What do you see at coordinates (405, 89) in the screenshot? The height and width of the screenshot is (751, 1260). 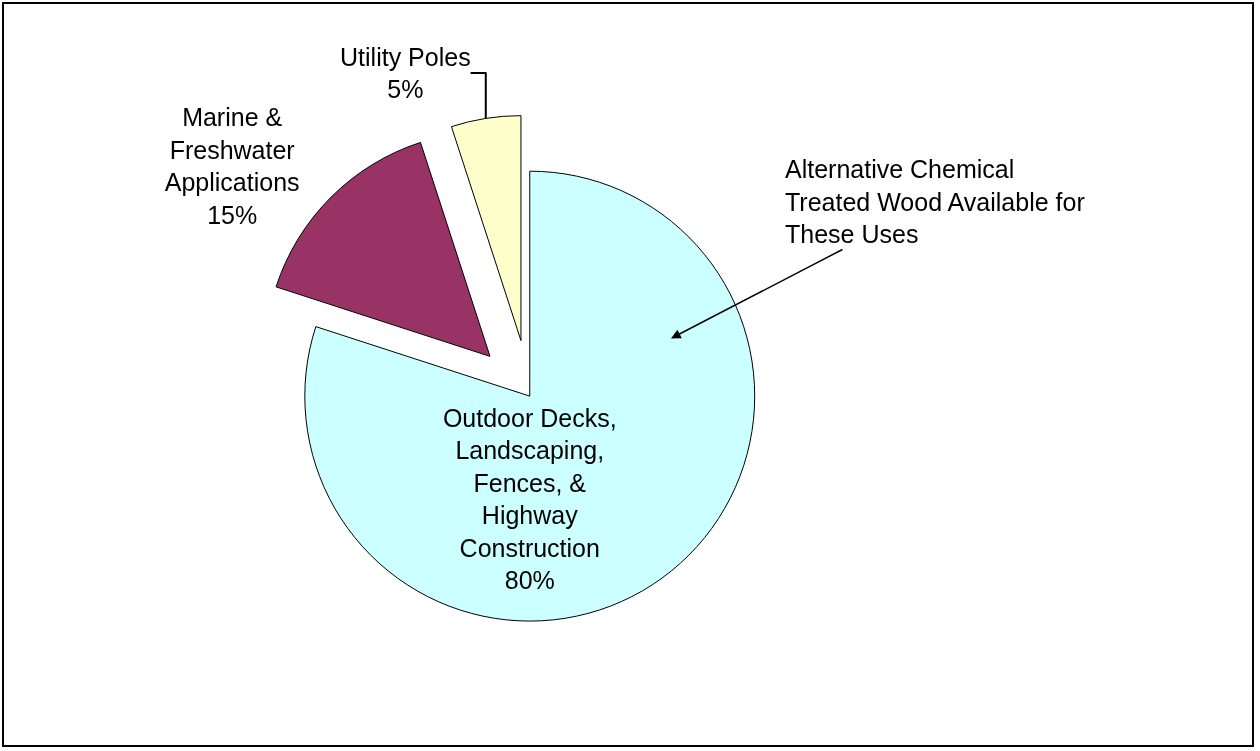 I see `data-label: 5%` at bounding box center [405, 89].